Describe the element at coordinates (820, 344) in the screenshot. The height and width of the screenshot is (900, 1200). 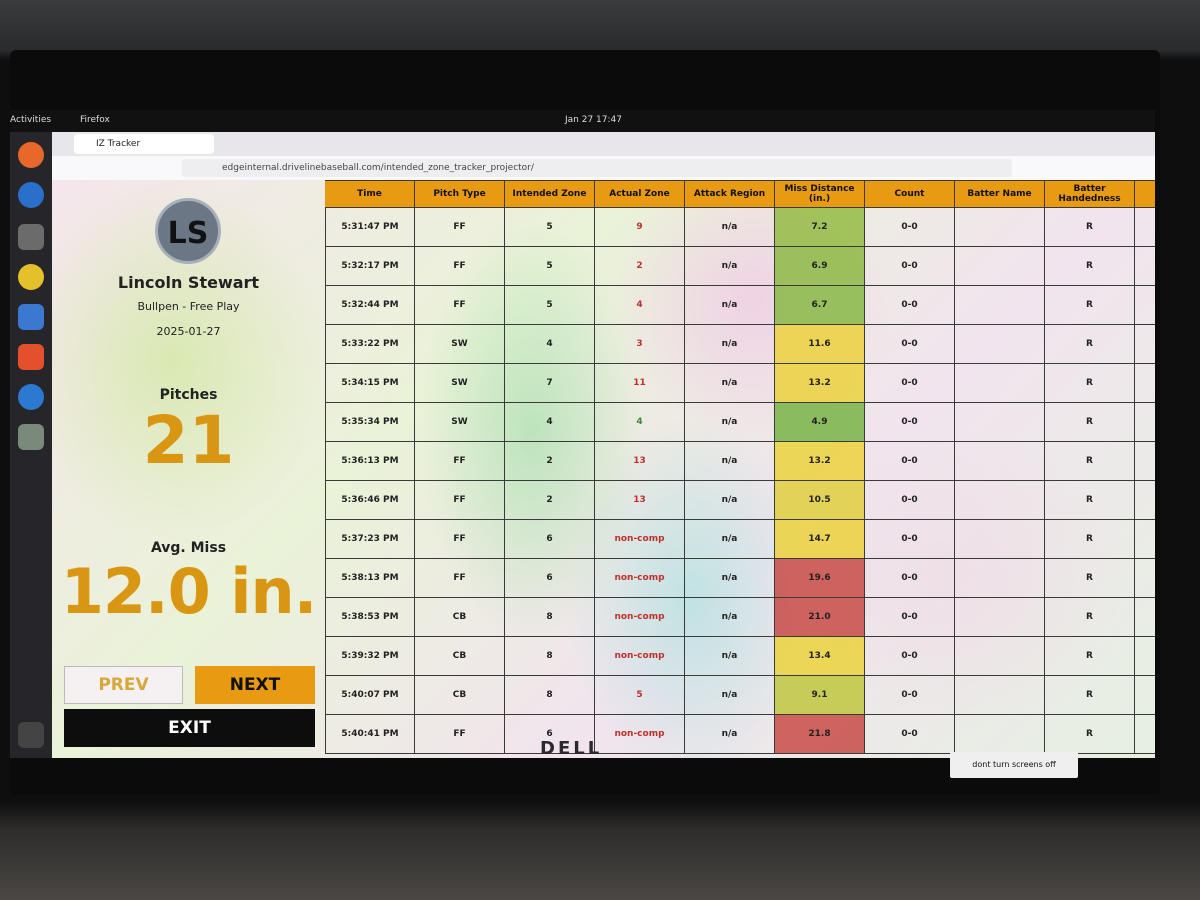
I see `cell-miss: 11.6` at that location.